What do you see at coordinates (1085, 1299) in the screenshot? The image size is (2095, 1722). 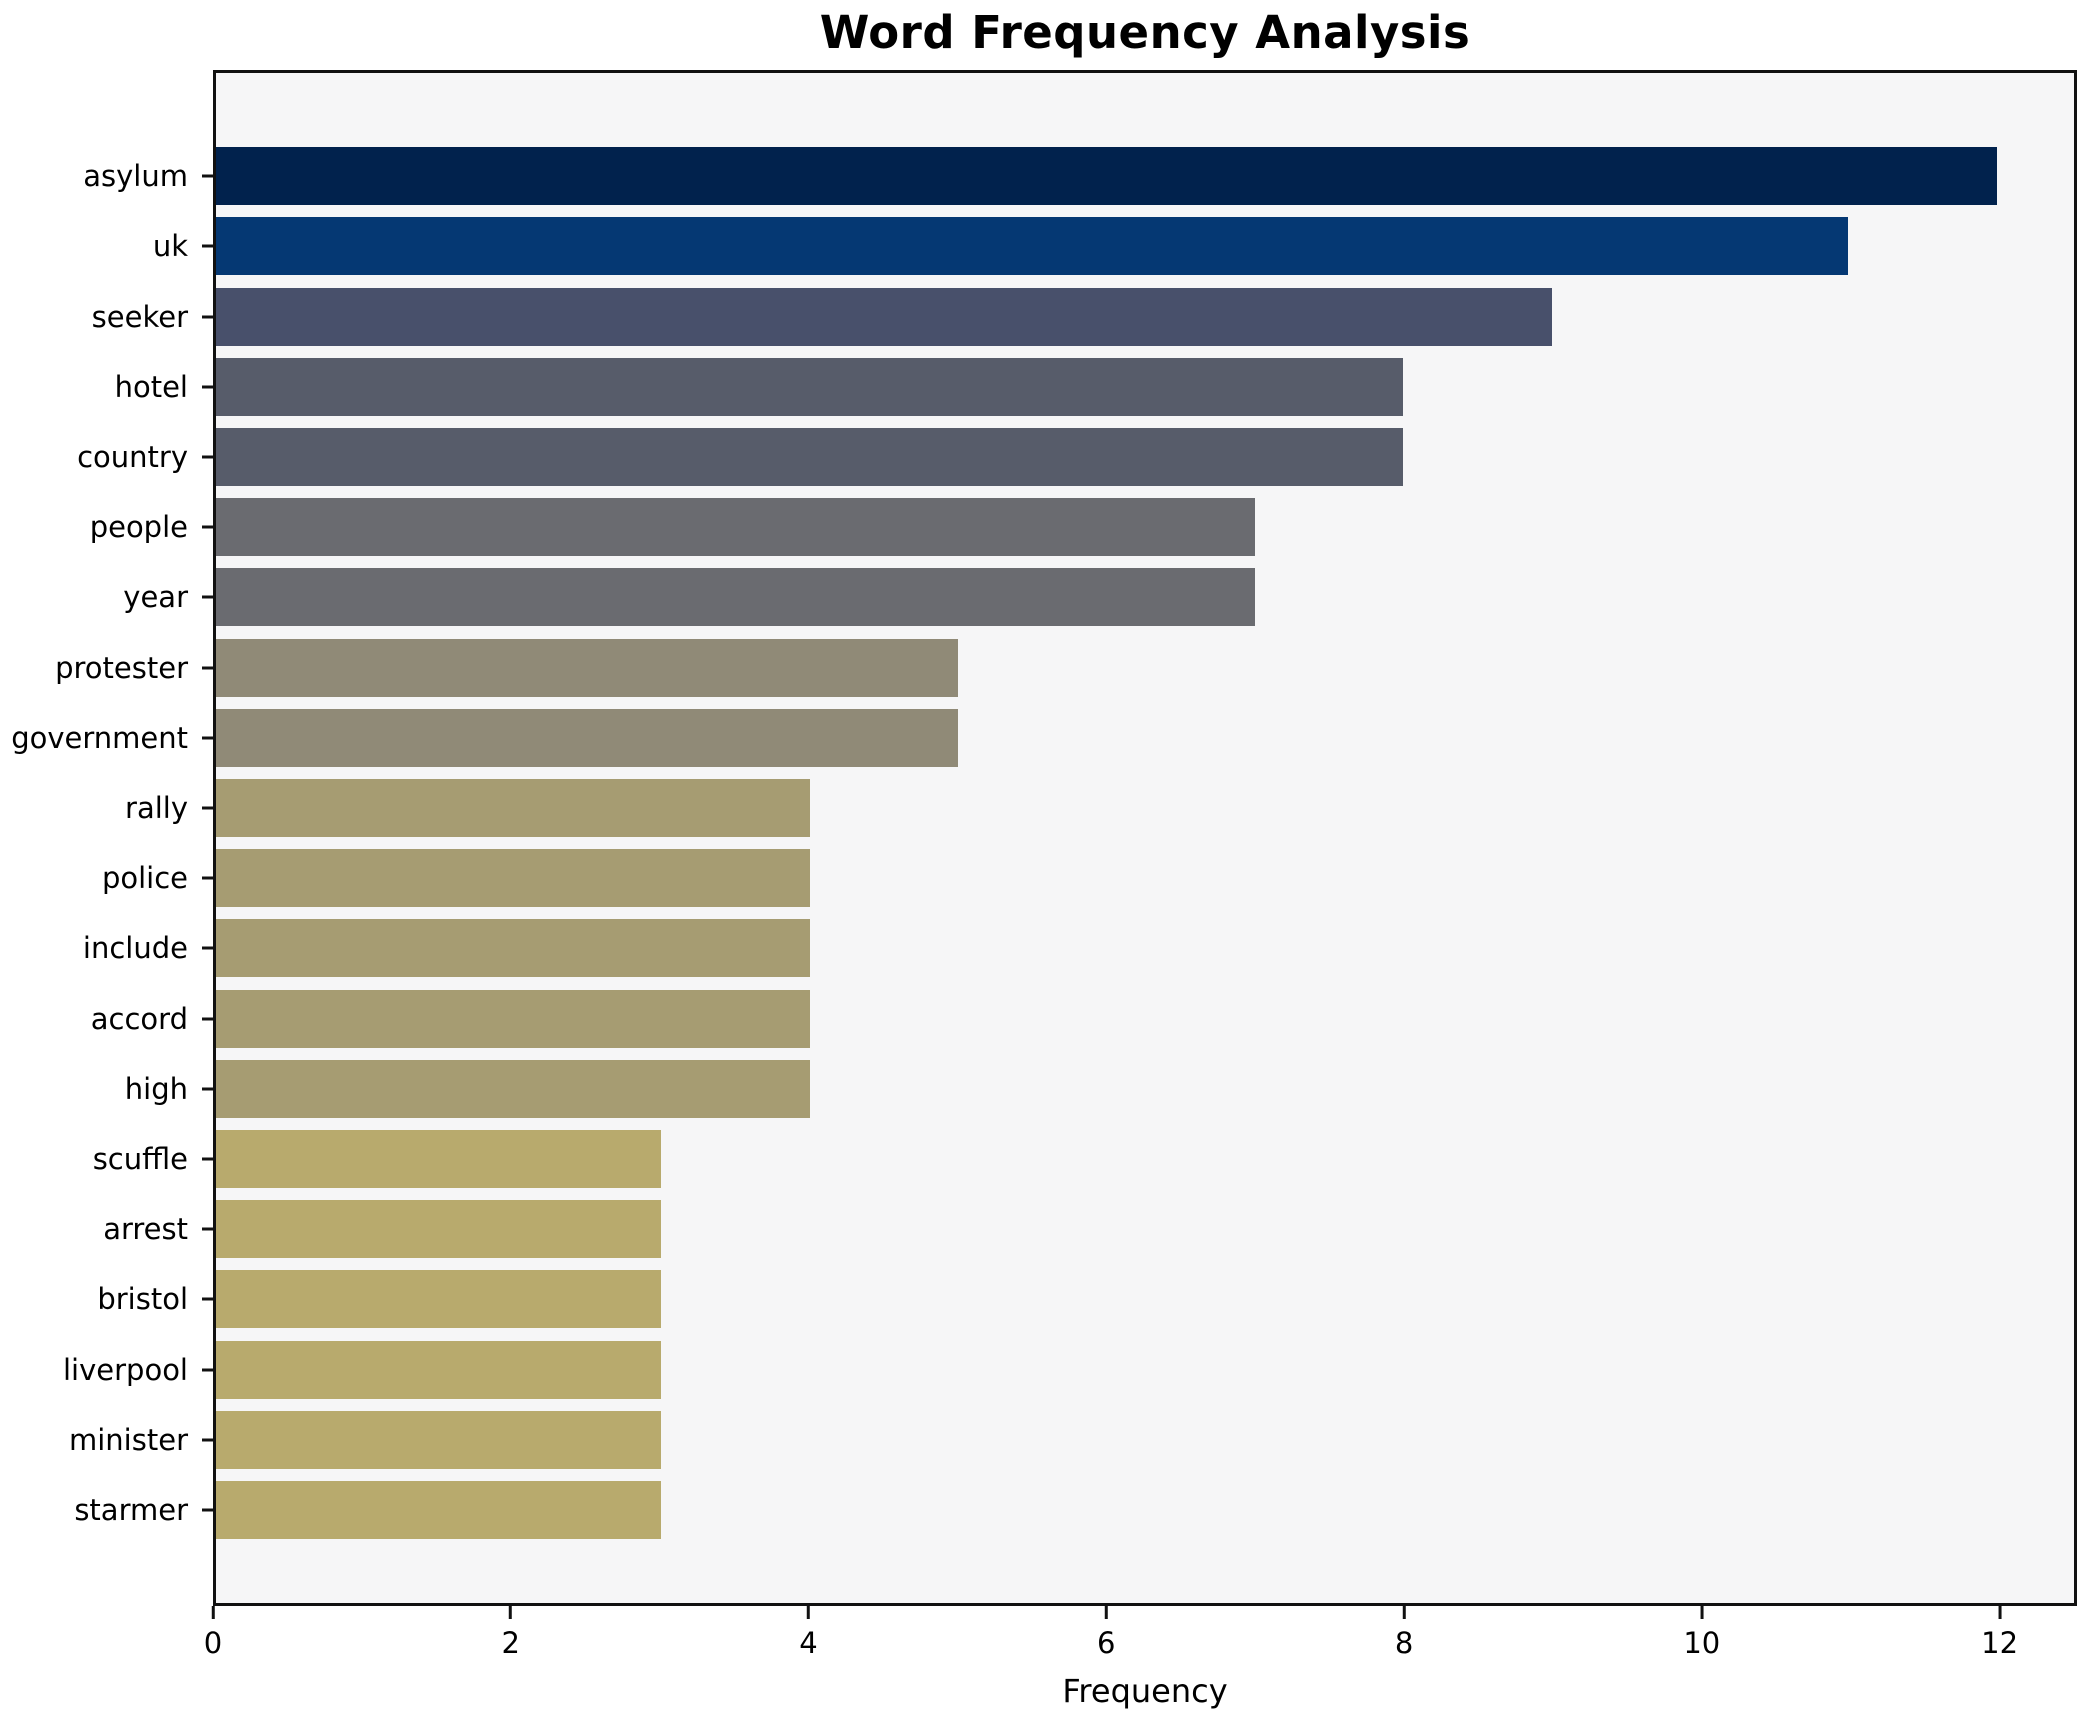 I see `bar-row: bristol` at bounding box center [1085, 1299].